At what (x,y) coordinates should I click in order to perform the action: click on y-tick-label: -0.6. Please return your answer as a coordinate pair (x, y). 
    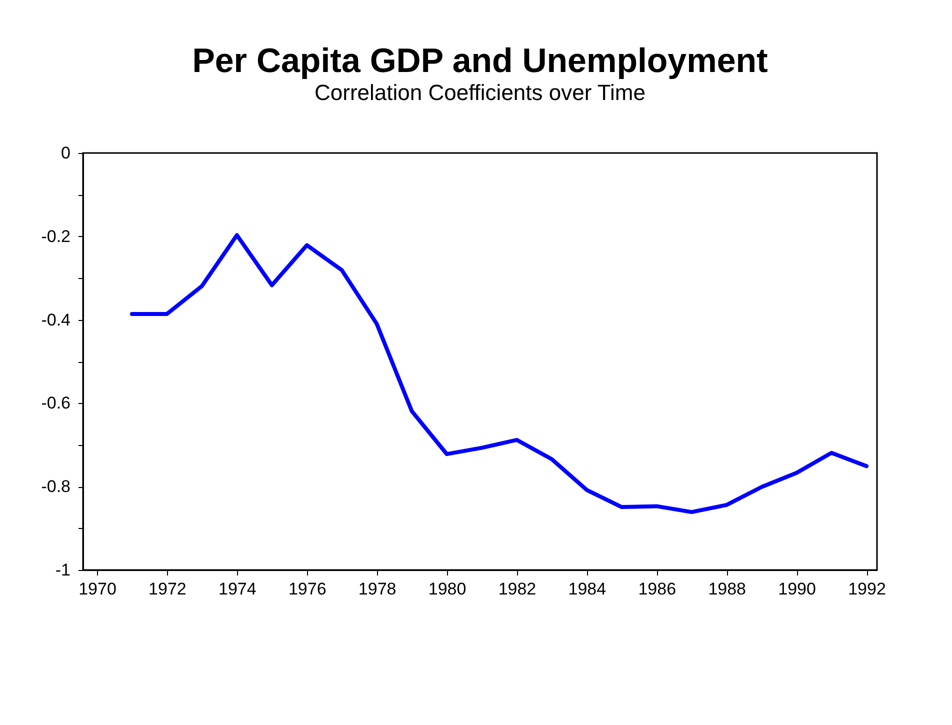
    Looking at the image, I should click on (55, 403).